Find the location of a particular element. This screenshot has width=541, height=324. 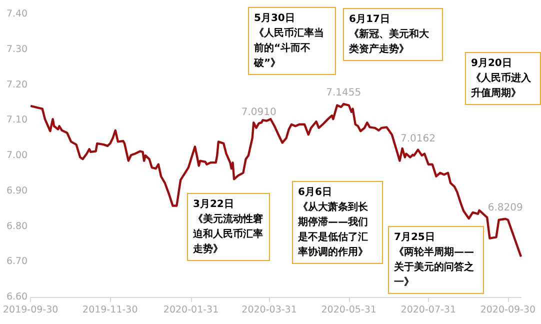

y-tick-label: 7.30 is located at coordinates (17, 49).